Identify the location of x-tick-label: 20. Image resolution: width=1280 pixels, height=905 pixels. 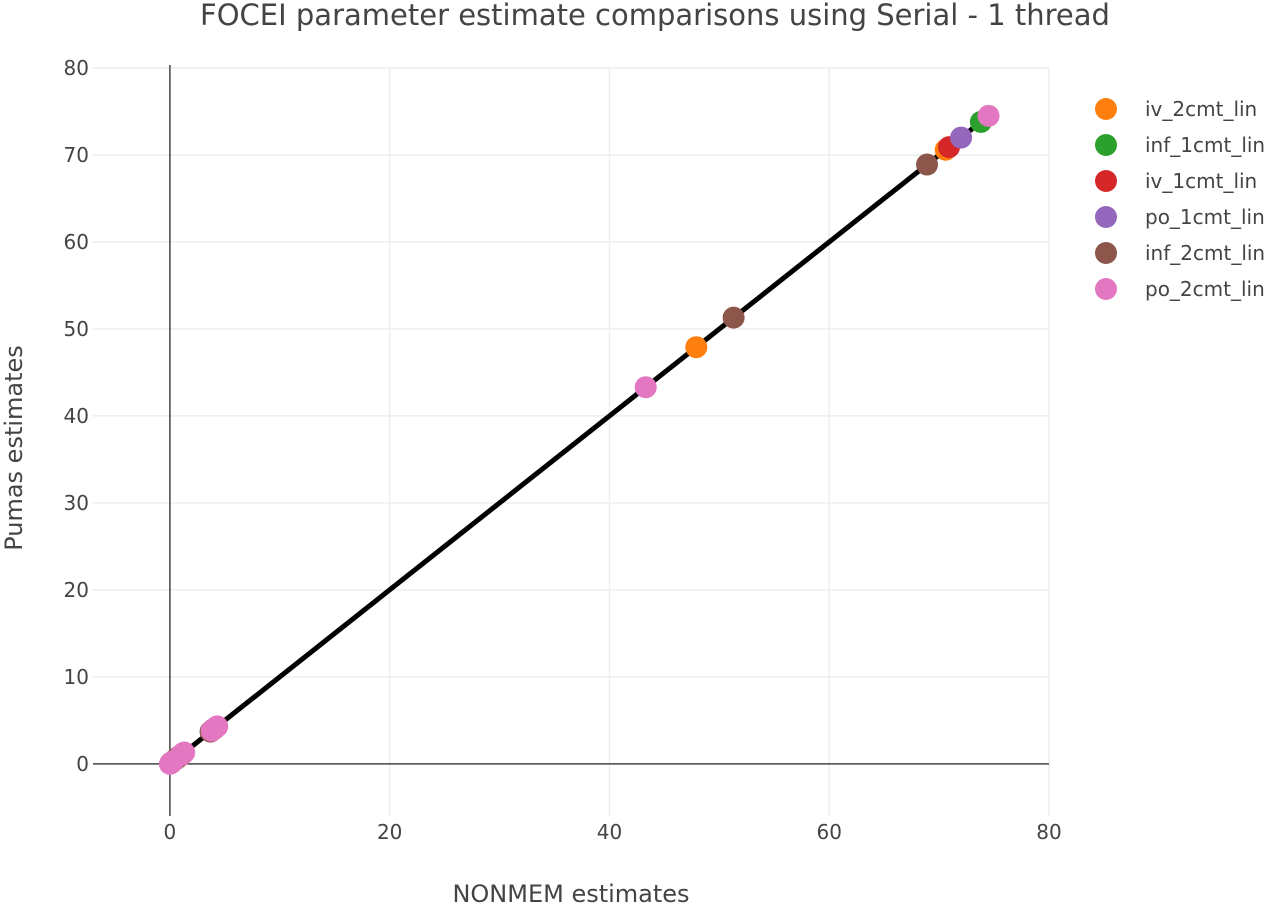
(389, 832).